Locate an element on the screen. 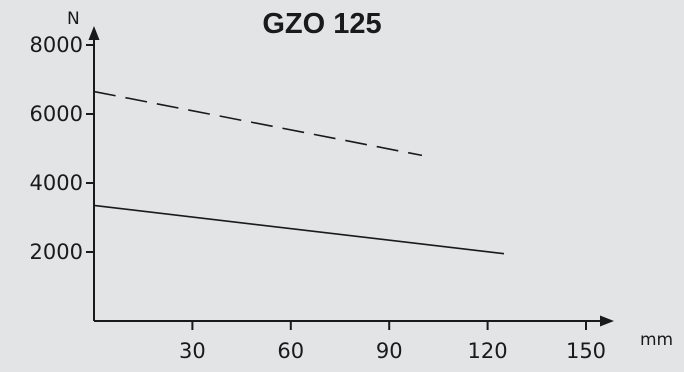 This screenshot has width=684, height=372. x-tick-label: 150 is located at coordinates (586, 351).